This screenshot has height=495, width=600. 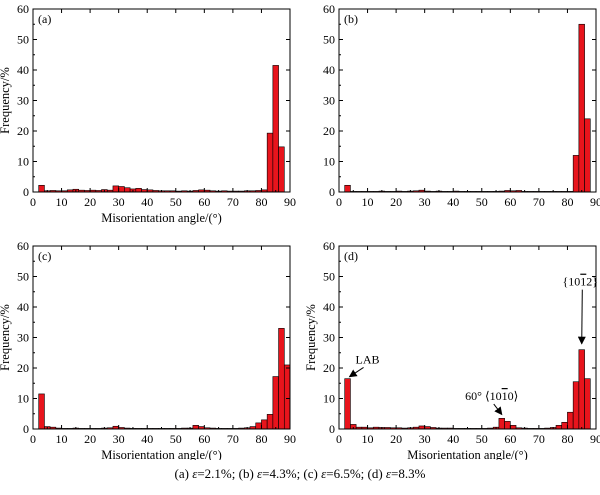 I want to click on caption-d-value: =8.3%, so click(x=408, y=473).